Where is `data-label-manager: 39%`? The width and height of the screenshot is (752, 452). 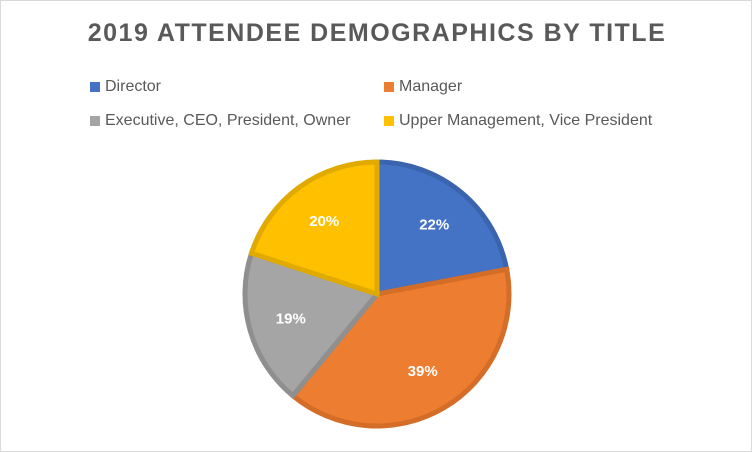
data-label-manager: 39% is located at coordinates (423, 371).